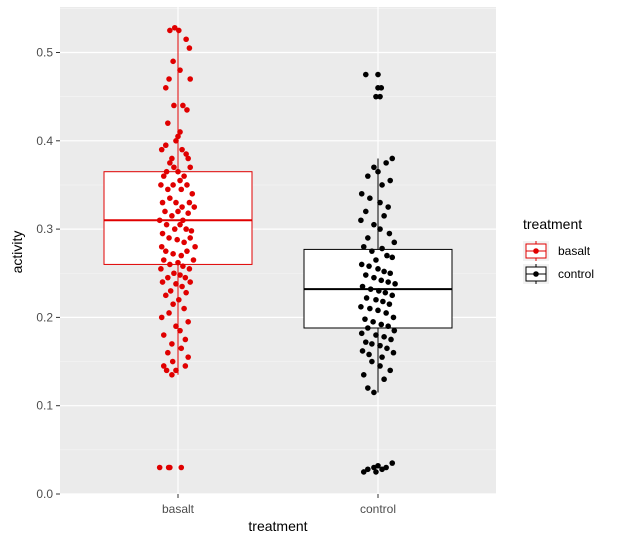 This screenshot has width=620, height=540. What do you see at coordinates (178, 218) in the screenshot?
I see `box-basalt` at bounding box center [178, 218].